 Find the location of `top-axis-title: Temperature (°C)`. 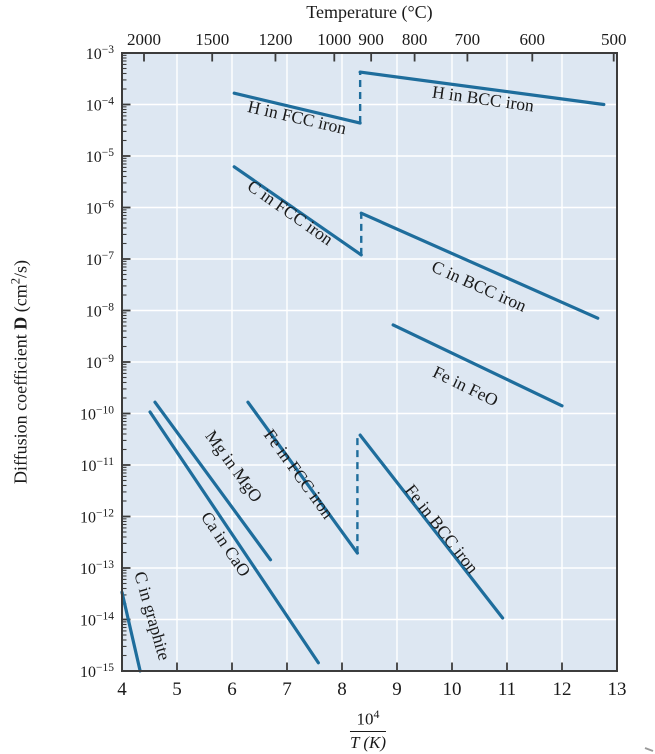

top-axis-title: Temperature (°C) is located at coordinates (369, 12).